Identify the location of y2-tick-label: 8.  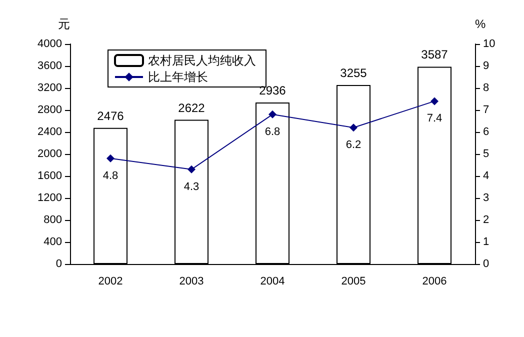
(486, 88).